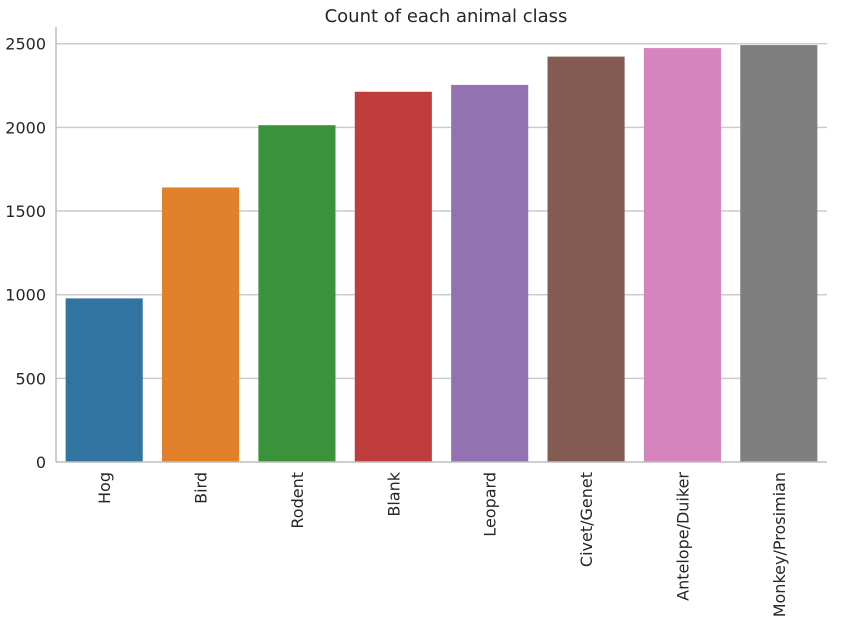 The image size is (844, 618). What do you see at coordinates (104, 380) in the screenshot?
I see `bar-hog` at bounding box center [104, 380].